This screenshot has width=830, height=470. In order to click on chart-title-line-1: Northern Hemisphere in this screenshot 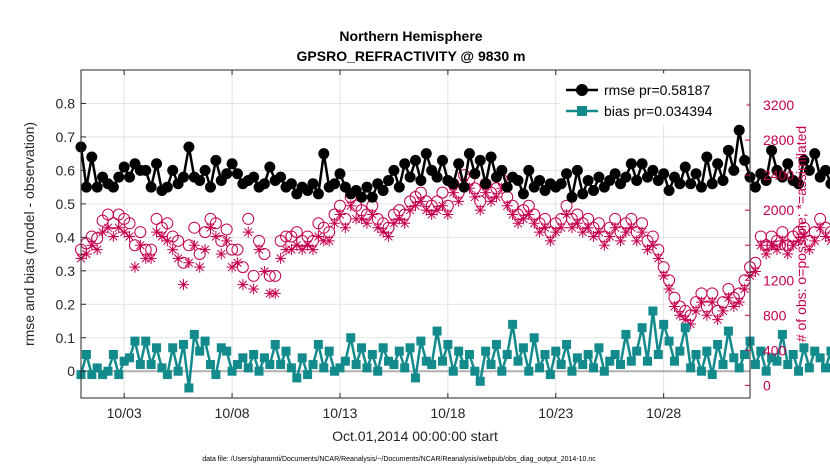, I will do `click(410, 36)`.